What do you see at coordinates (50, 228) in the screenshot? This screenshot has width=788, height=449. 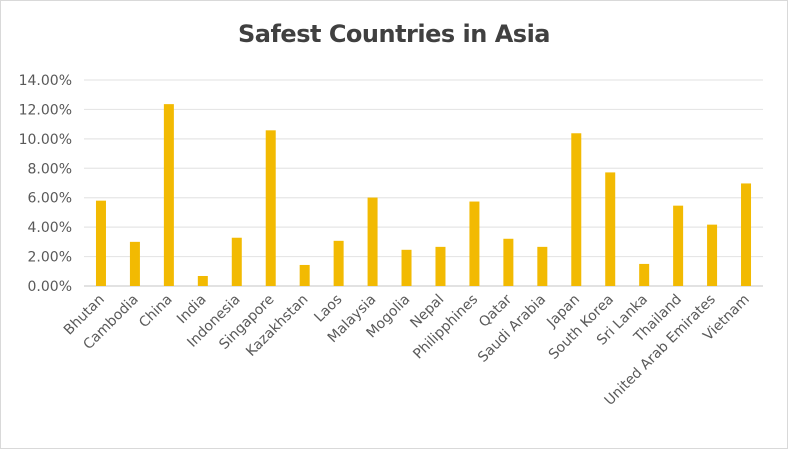 I see `y-tick-label: 4.00%` at bounding box center [50, 228].